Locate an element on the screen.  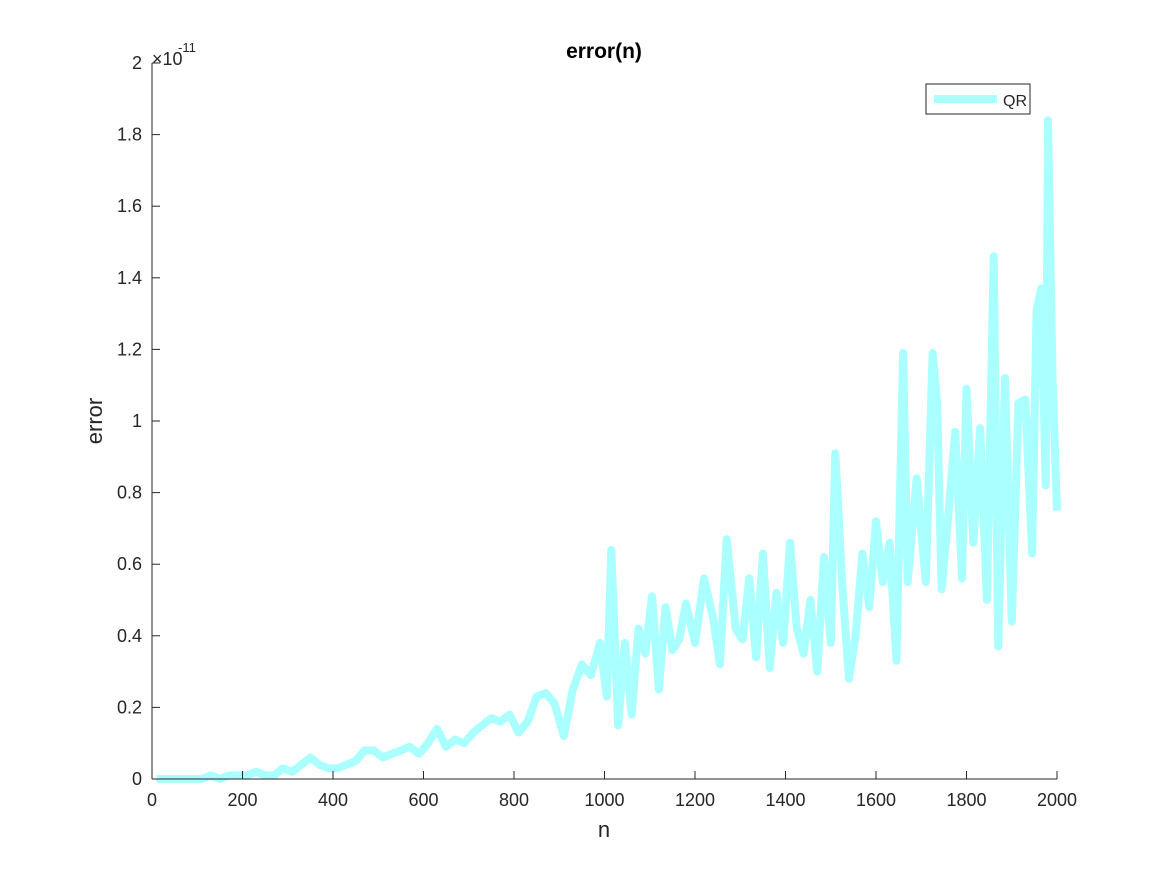
y-tick-label: 0.2 is located at coordinates (129, 707).